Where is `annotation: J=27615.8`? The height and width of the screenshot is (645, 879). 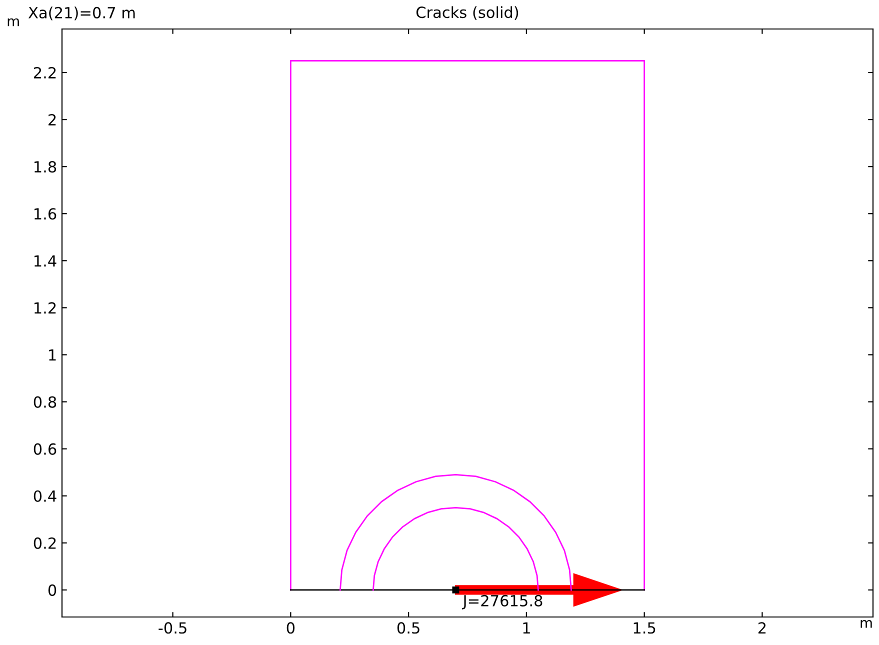 annotation: J=27615.8 is located at coordinates (502, 602).